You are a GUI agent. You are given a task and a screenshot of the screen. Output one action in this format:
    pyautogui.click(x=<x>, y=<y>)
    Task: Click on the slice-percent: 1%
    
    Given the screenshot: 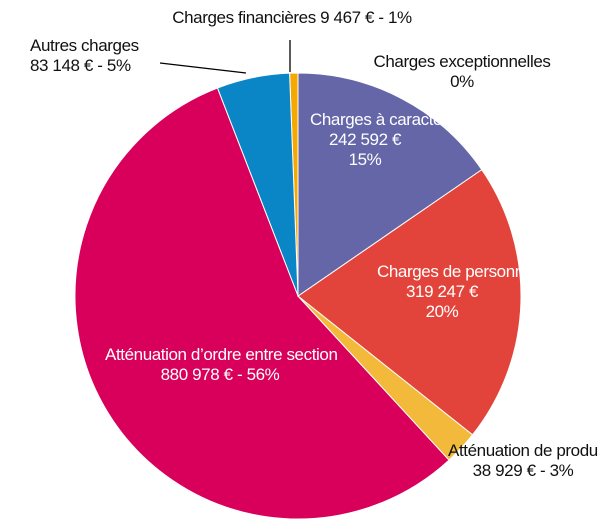 What is the action you would take?
    pyautogui.click(x=399, y=17)
    